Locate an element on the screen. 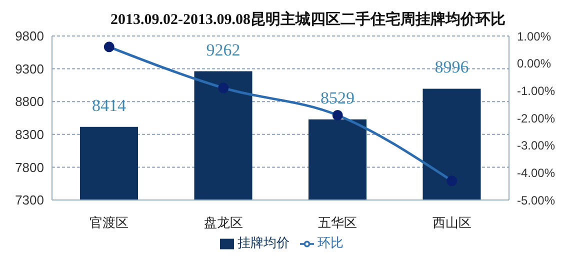 Image resolution: width=577 pixels, height=268 pixels. legend-label: 挂牌均价 is located at coordinates (264, 242).